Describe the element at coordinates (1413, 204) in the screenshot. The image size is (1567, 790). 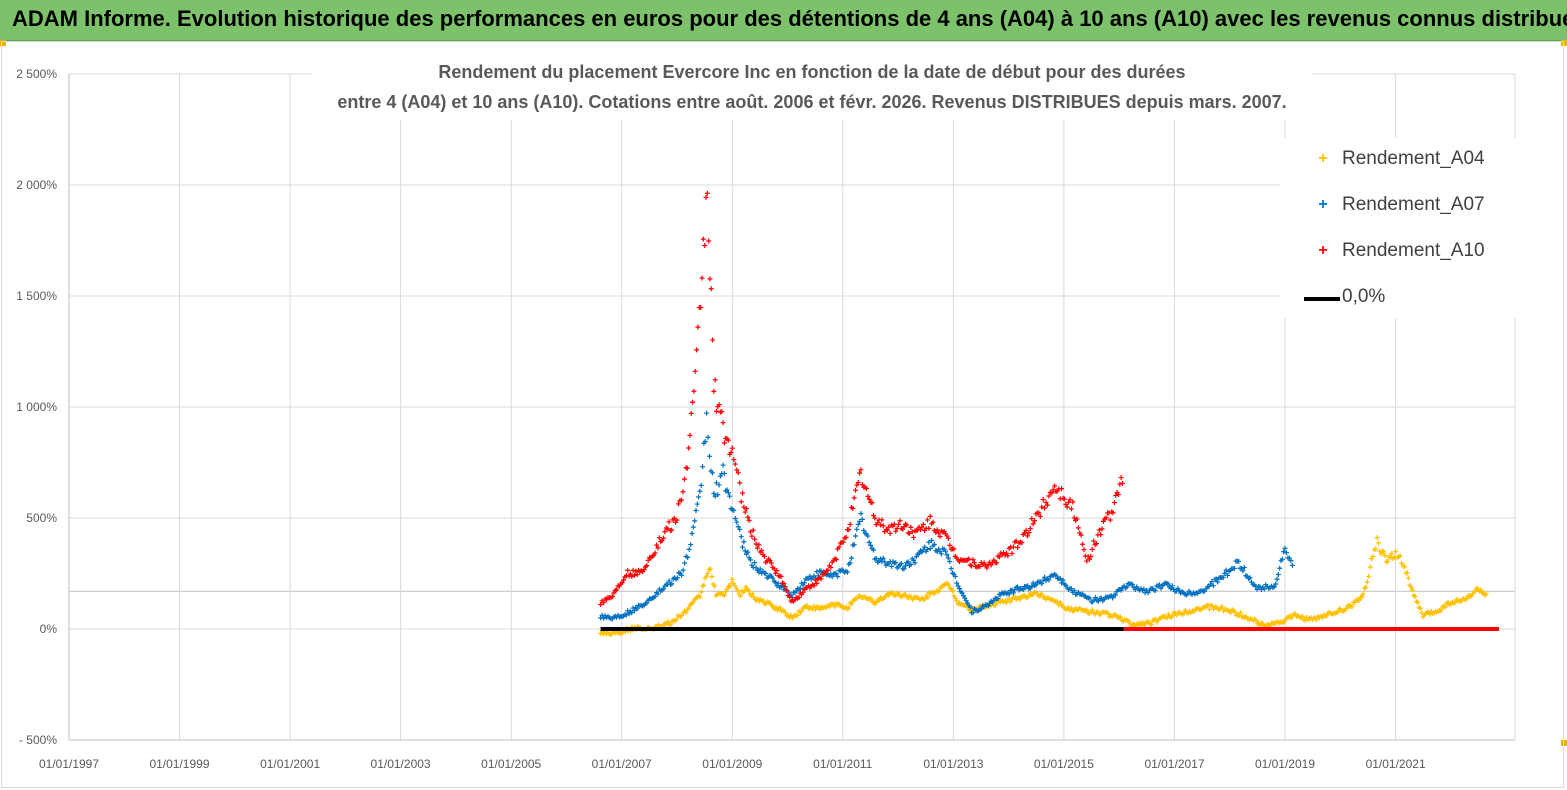
I see `legend-label-a07: Rendement_A07` at that location.